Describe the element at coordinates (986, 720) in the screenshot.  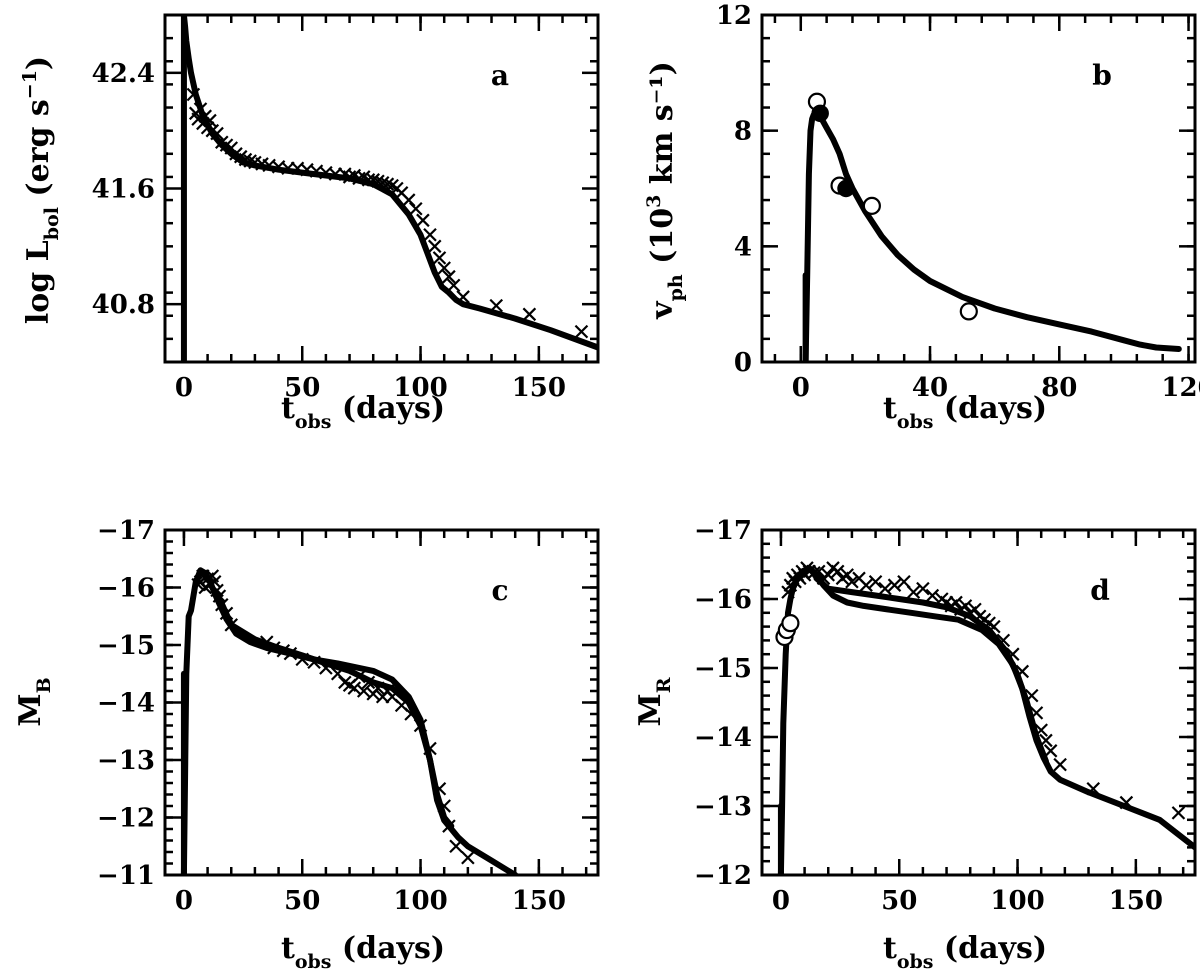
I see `panel-d-model-line` at that location.